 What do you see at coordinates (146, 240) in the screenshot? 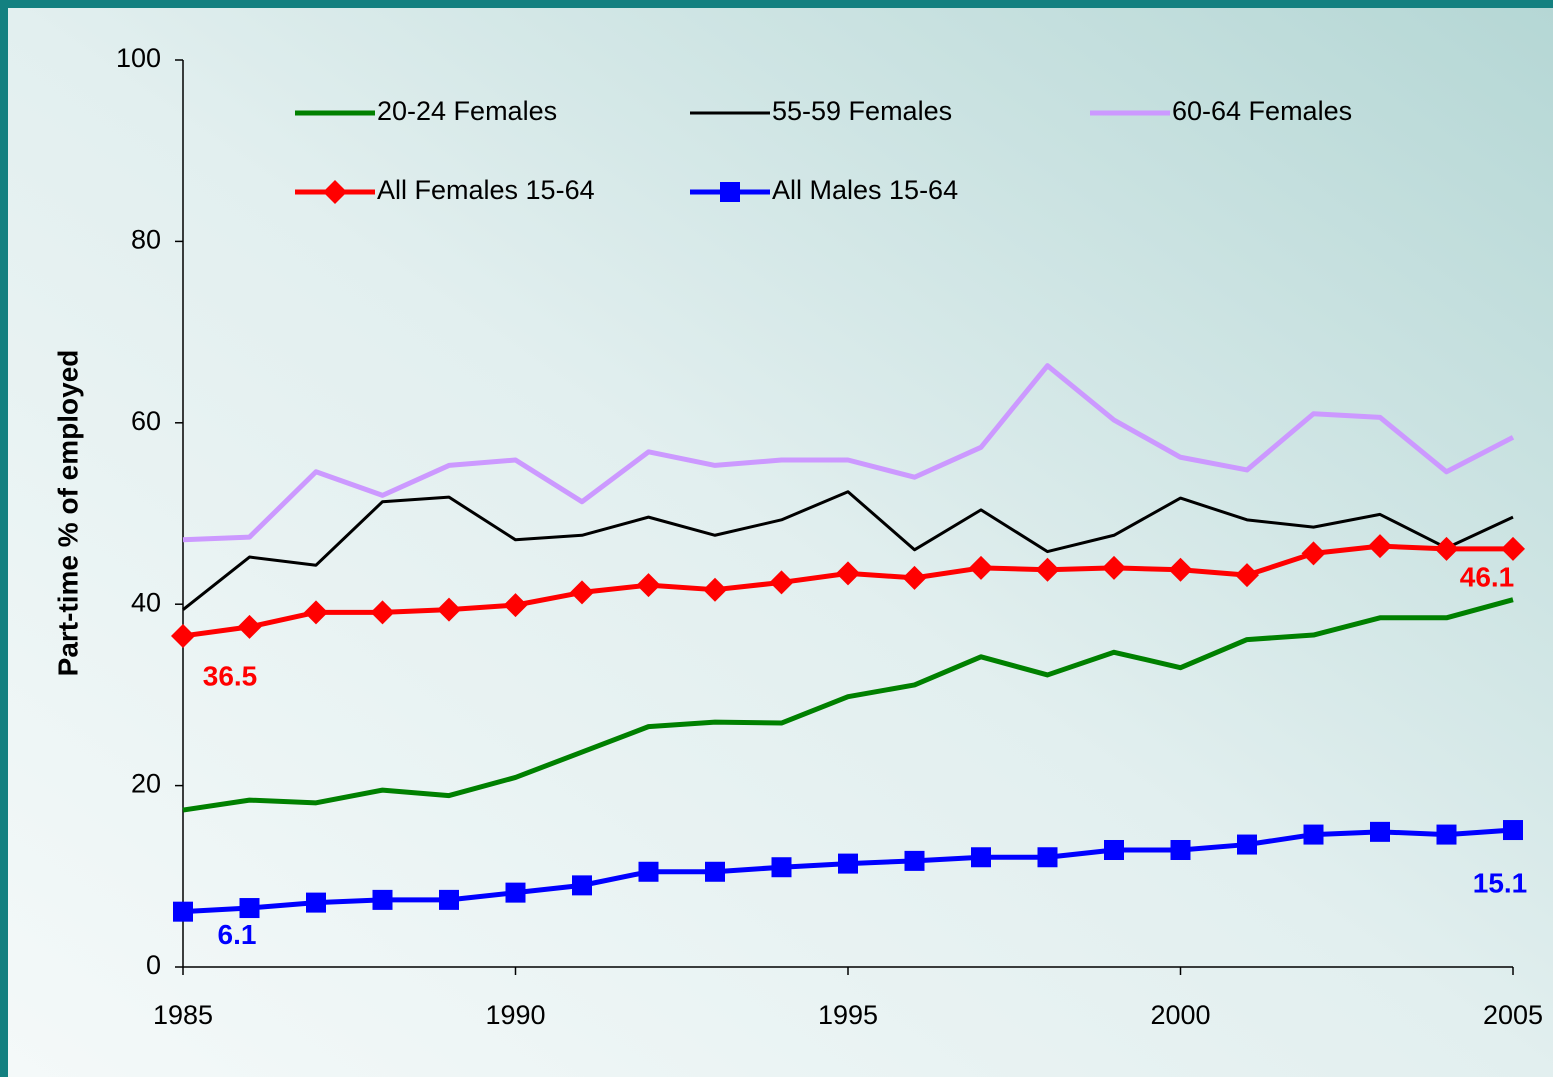
I see `y-tick-label: 80` at bounding box center [146, 240].